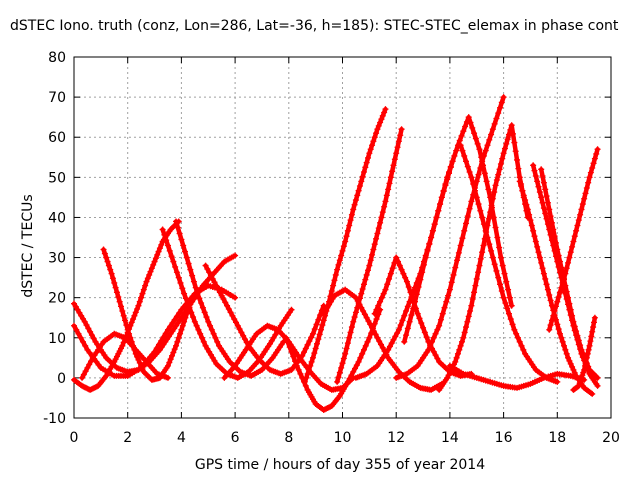 The image size is (640, 480). What do you see at coordinates (557, 438) in the screenshot?
I see `x-tick-label: 18` at bounding box center [557, 438].